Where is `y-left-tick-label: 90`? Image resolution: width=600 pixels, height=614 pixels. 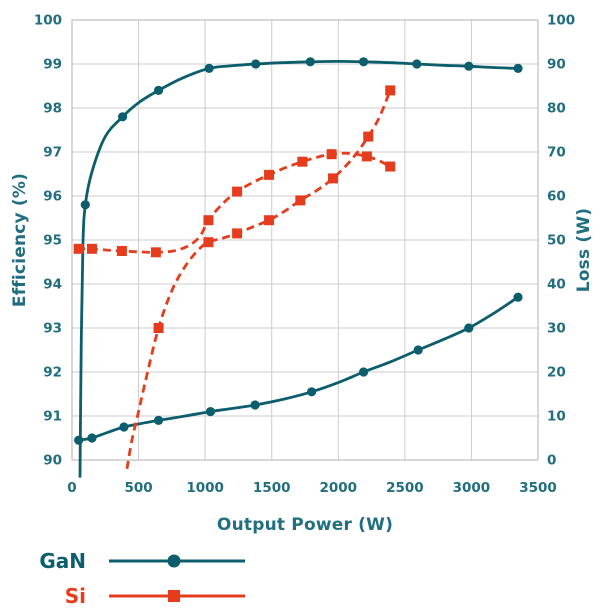 y-left-tick-label: 90 is located at coordinates (52, 461).